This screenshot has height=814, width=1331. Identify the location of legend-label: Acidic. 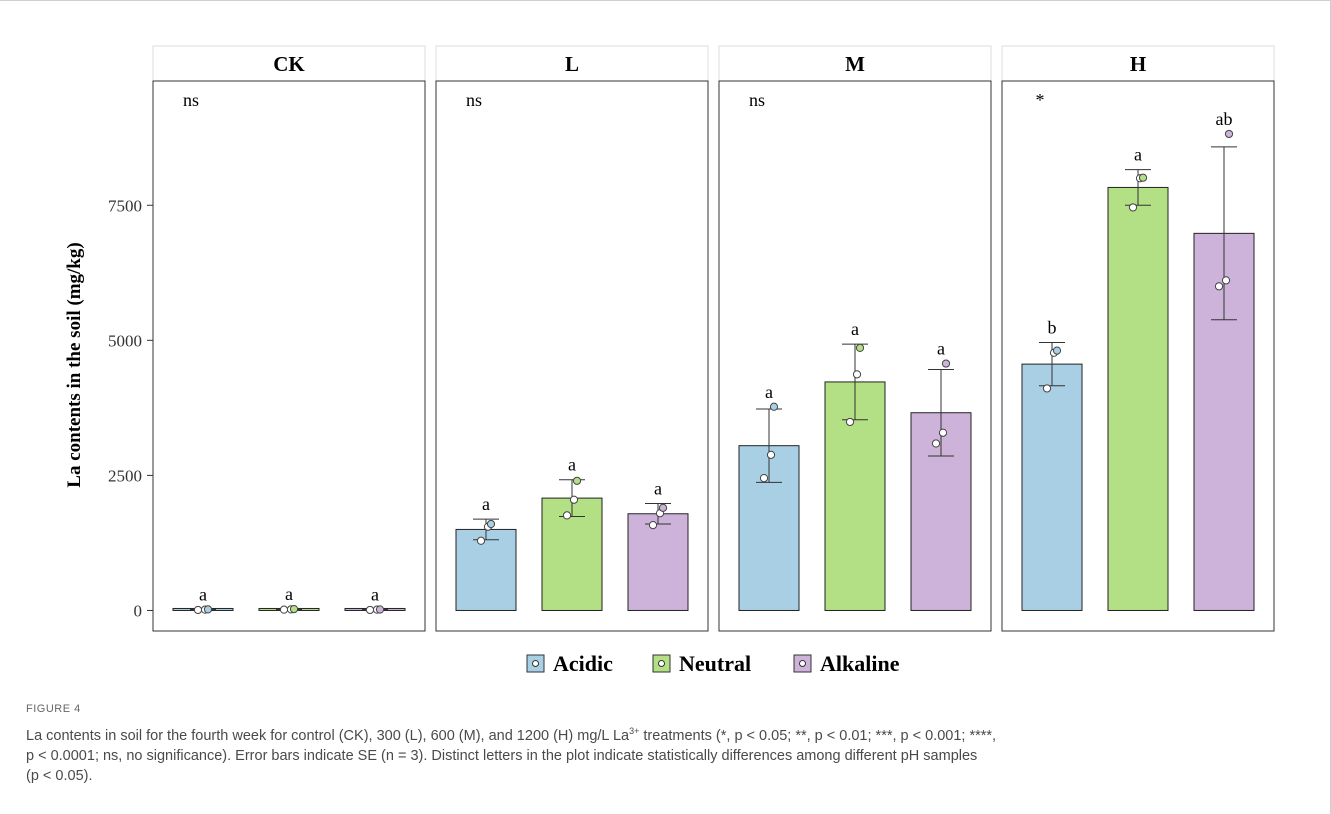
(583, 663).